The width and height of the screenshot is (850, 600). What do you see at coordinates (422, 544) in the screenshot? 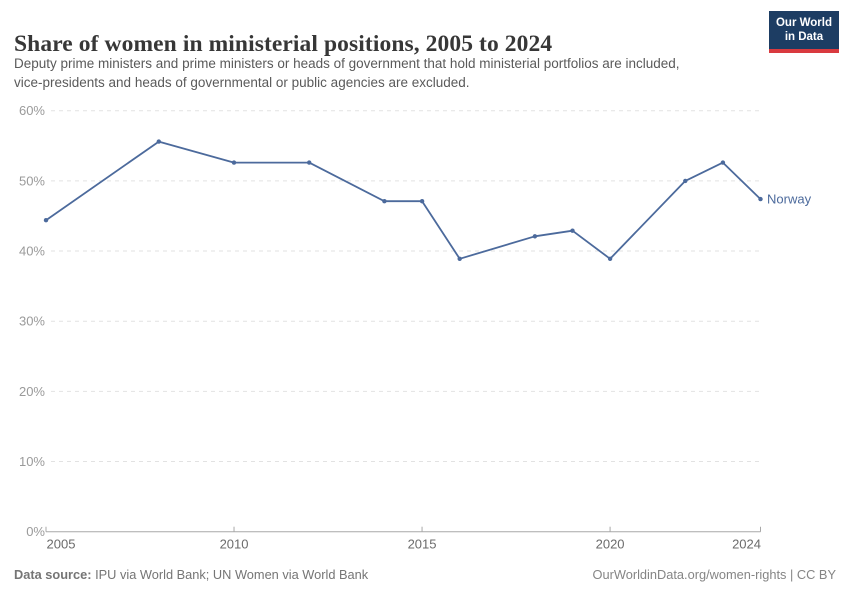
I see `x-axis-tick-label: 2015` at bounding box center [422, 544].